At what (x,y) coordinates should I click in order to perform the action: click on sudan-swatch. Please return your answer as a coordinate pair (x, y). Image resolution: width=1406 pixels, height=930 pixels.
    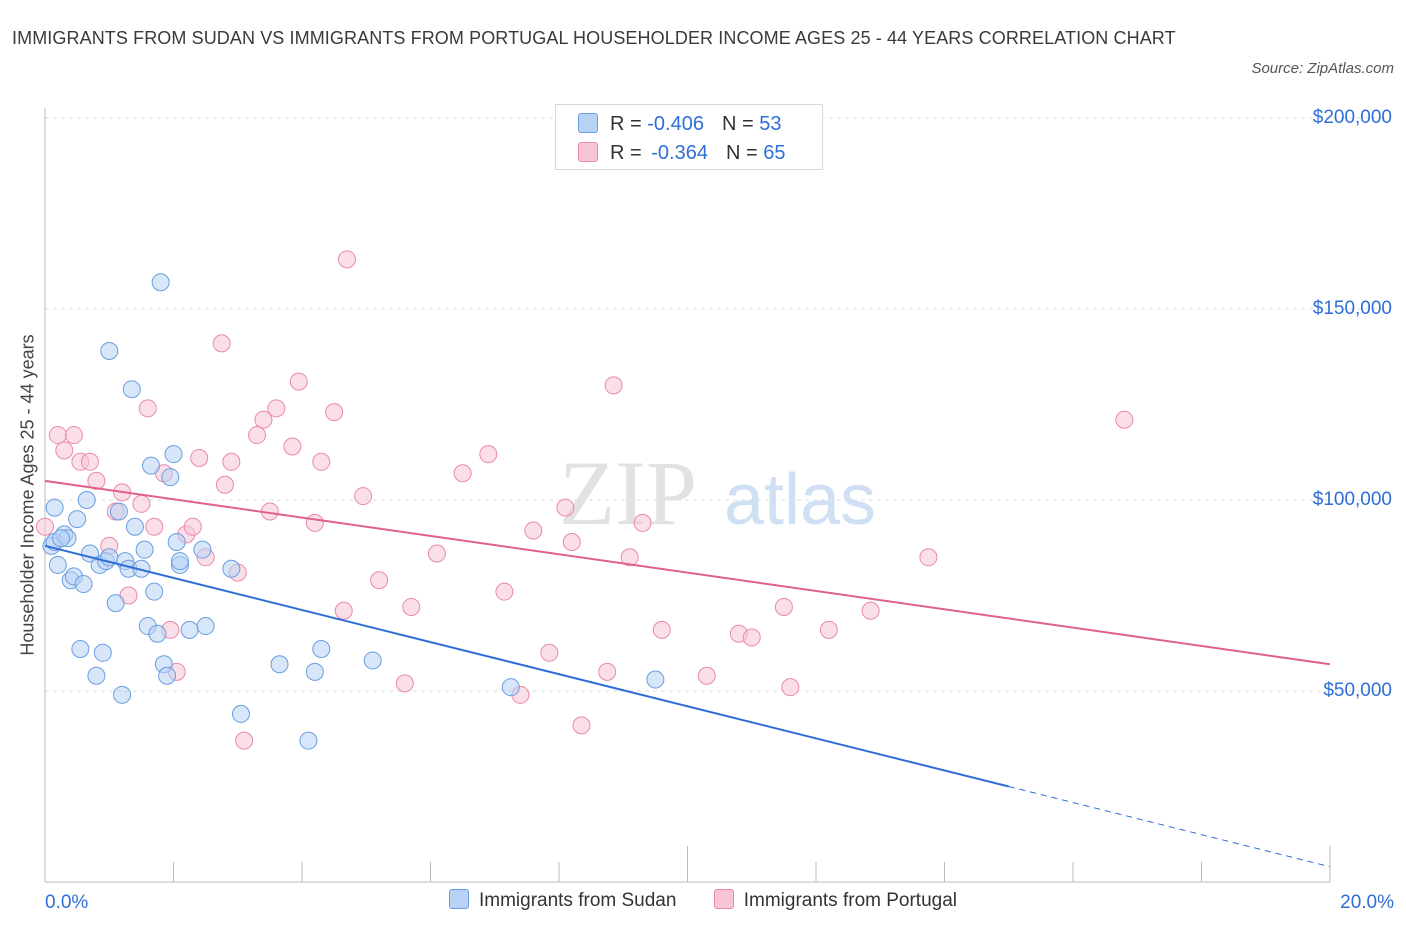
    Looking at the image, I should click on (588, 123).